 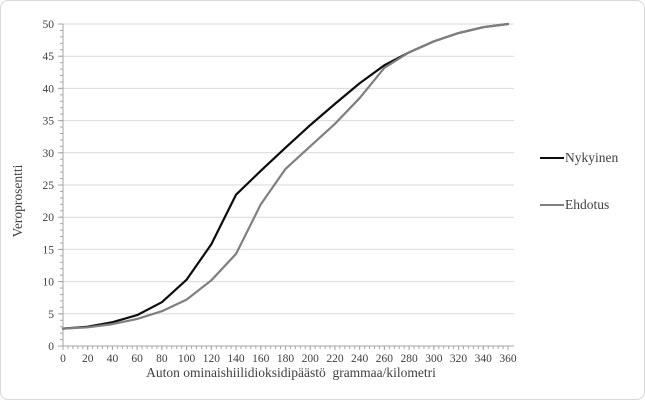 I want to click on svg-text: 100, so click(x=187, y=359).